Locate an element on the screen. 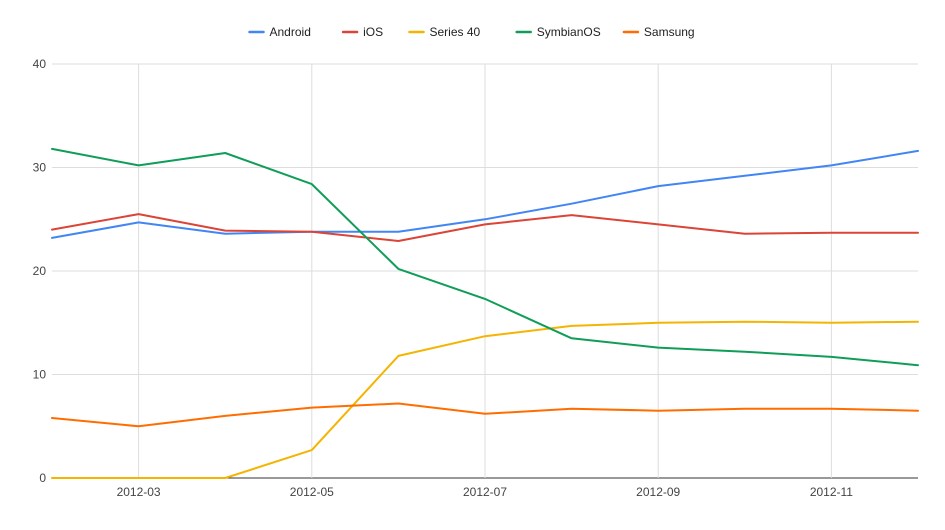 The width and height of the screenshot is (945, 530). legend-label: Android is located at coordinates (290, 32).